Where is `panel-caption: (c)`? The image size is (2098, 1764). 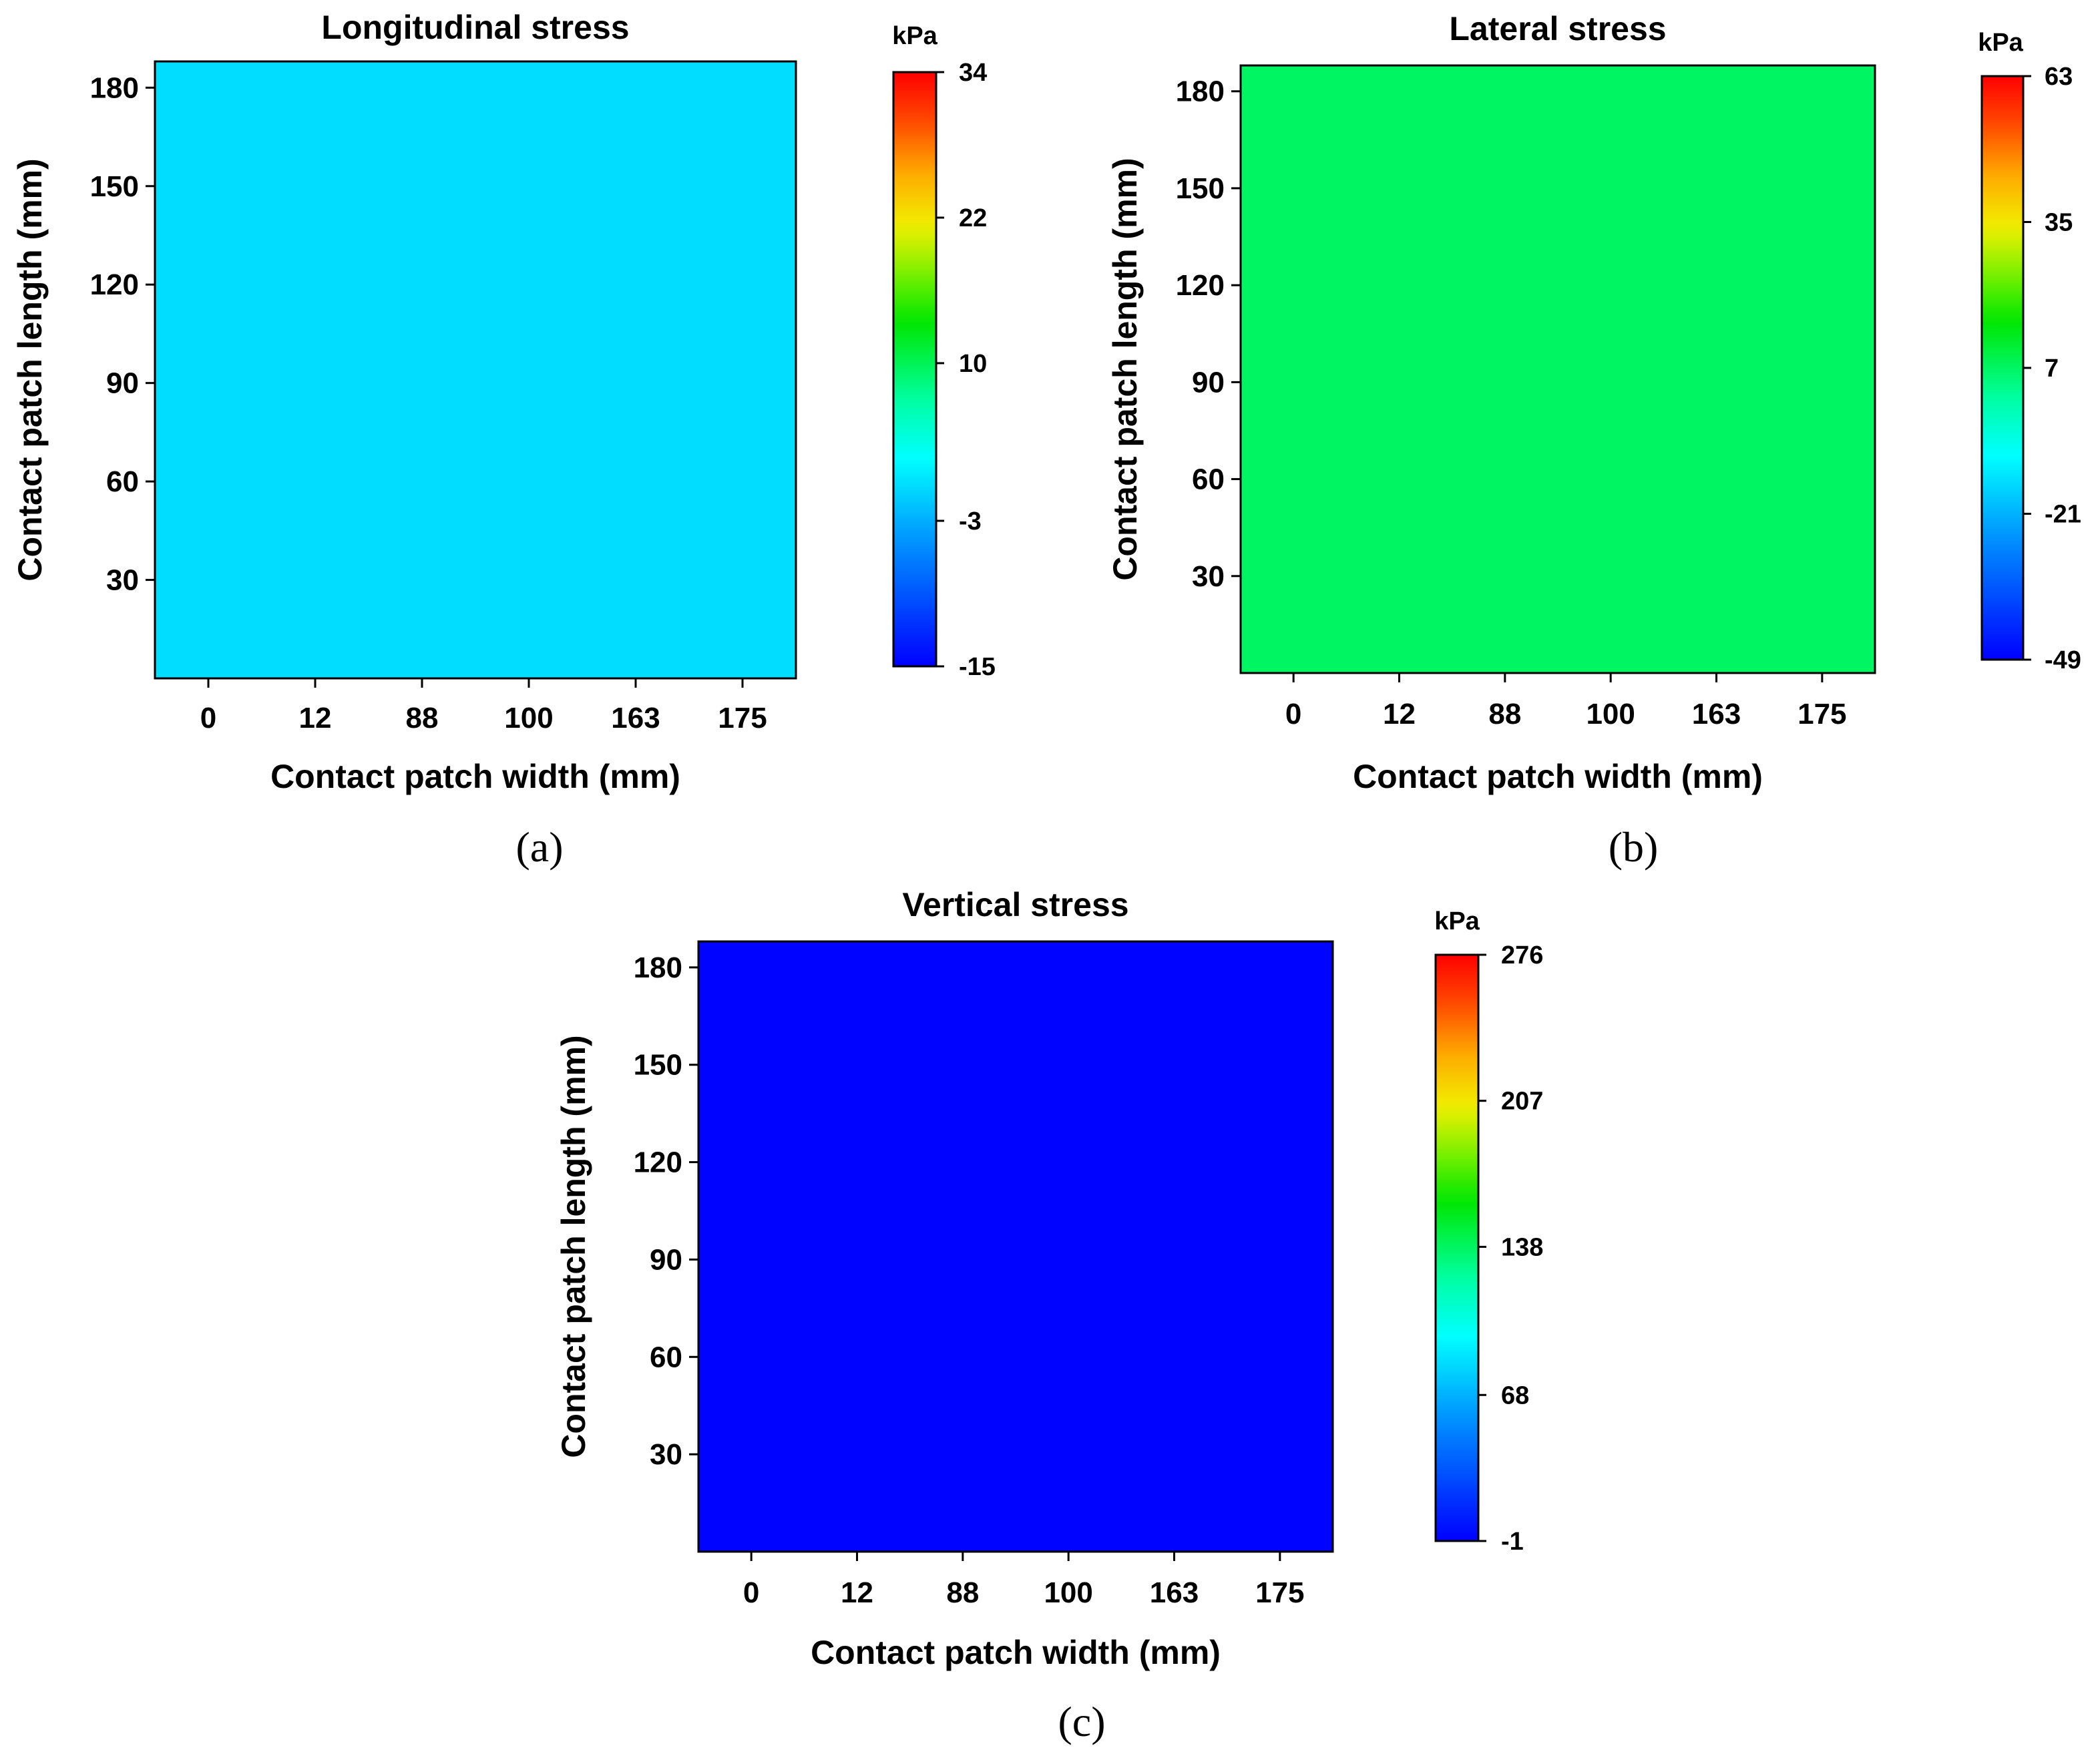
panel-caption: (c) is located at coordinates (1081, 1722).